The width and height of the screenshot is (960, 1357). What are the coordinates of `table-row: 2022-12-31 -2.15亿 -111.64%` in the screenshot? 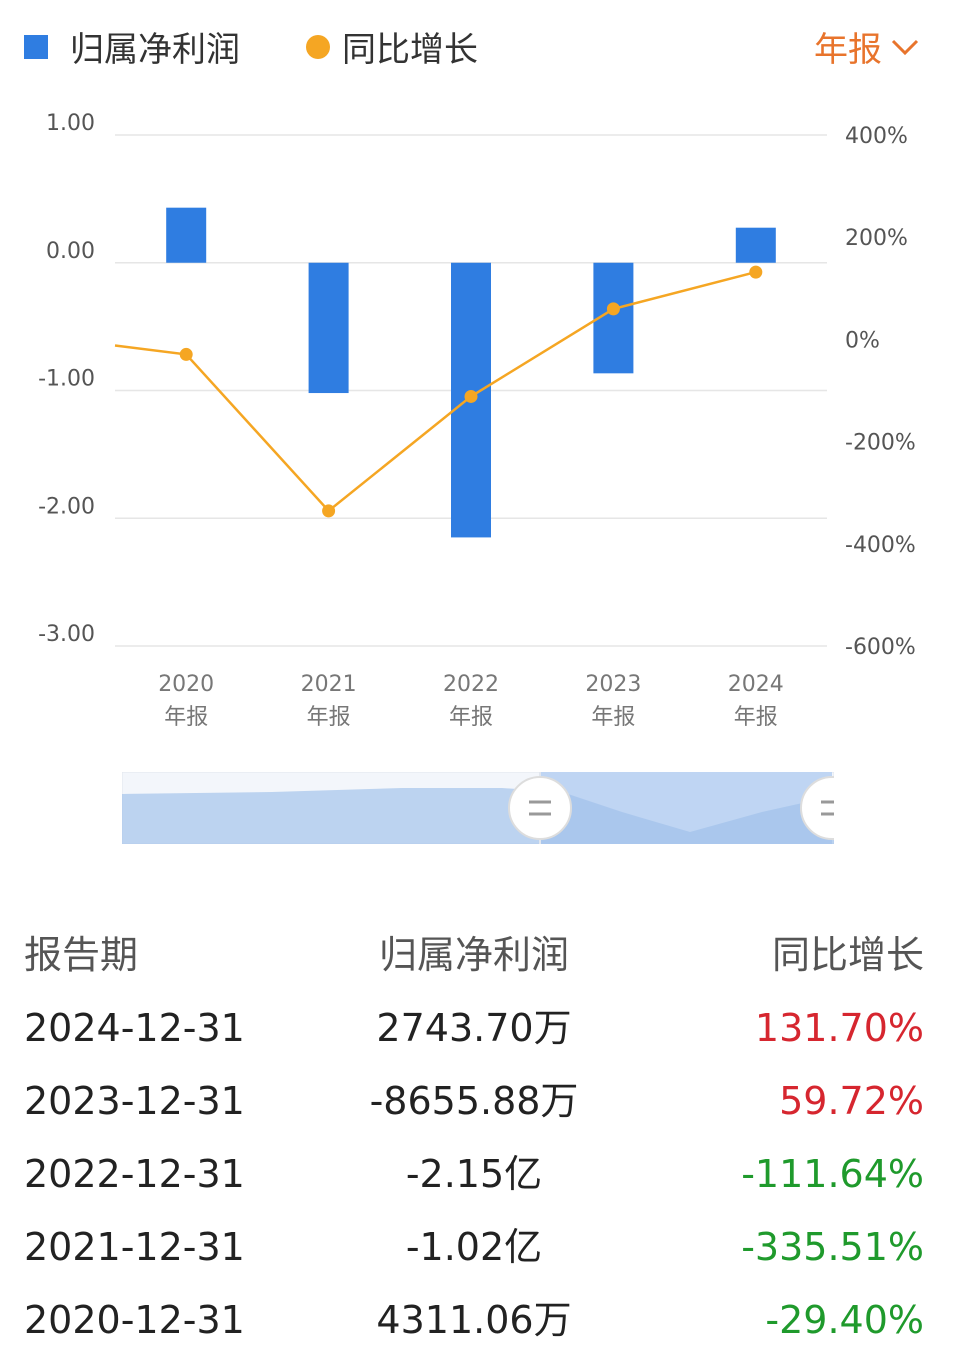 It's located at (480, 1174).